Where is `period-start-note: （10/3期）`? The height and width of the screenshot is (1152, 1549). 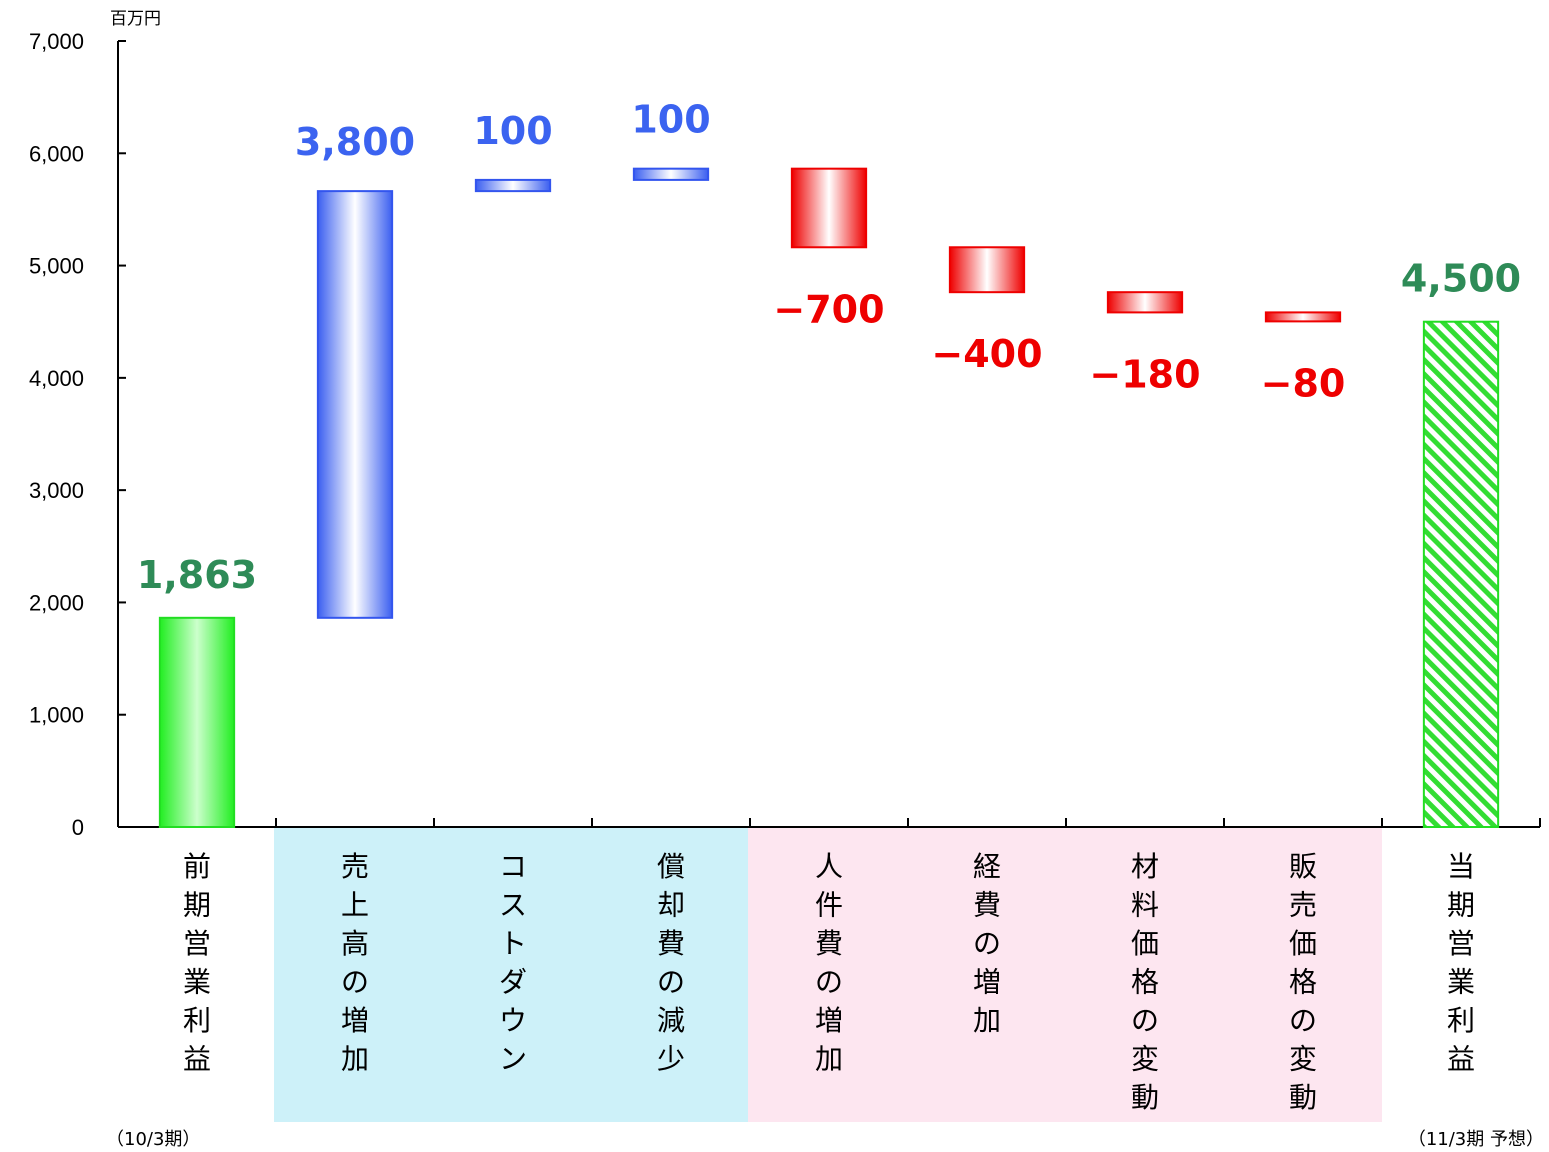
period-start-note: （10/3期） is located at coordinates (153, 1139).